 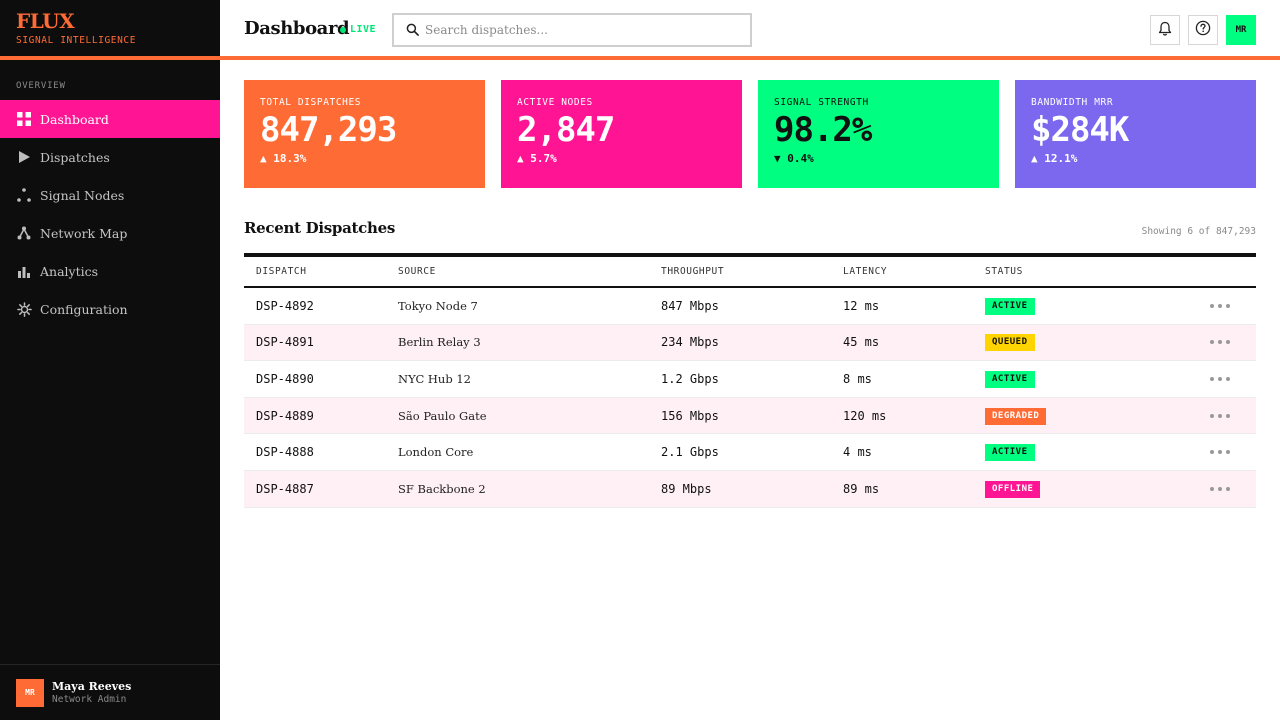 What do you see at coordinates (857, 452) in the screenshot?
I see `dispatch-latency: 4 ms` at bounding box center [857, 452].